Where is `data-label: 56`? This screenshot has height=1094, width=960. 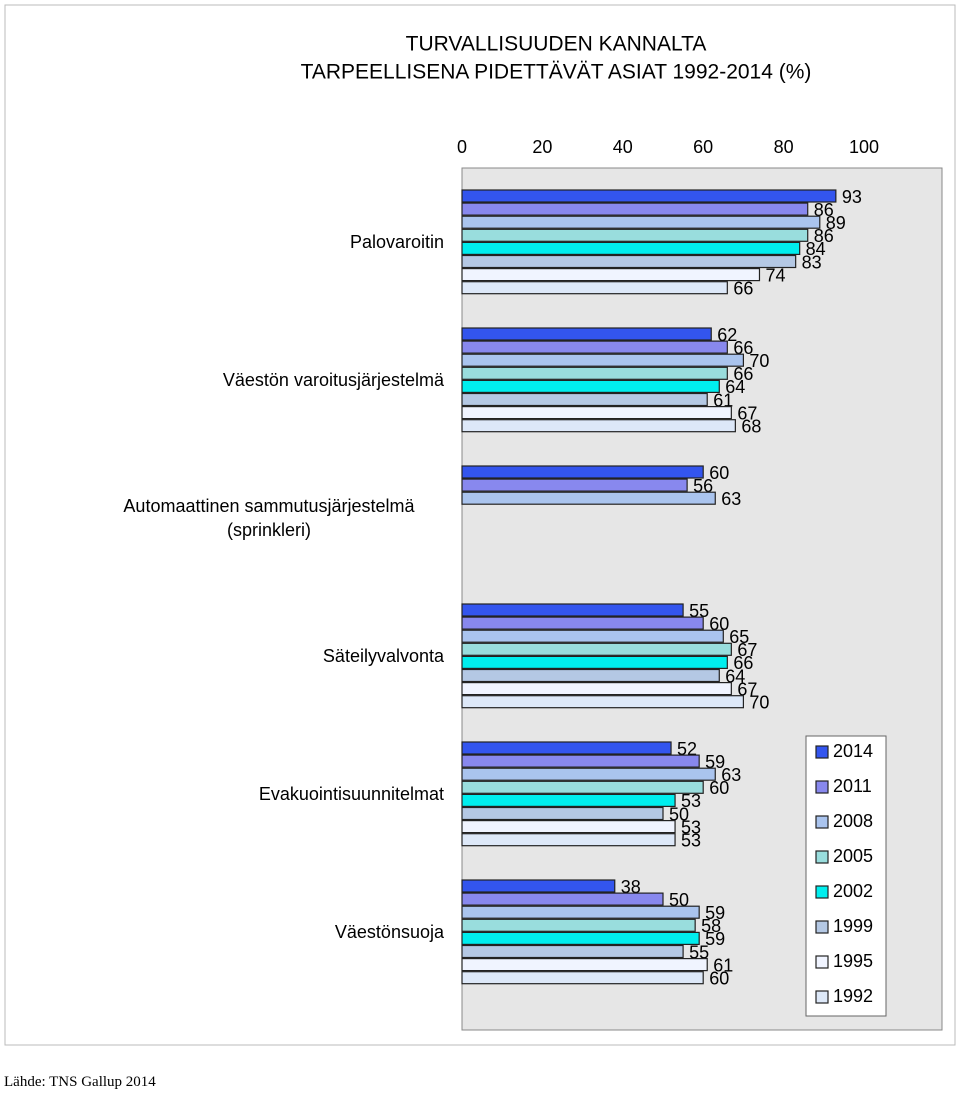 data-label: 56 is located at coordinates (703, 486).